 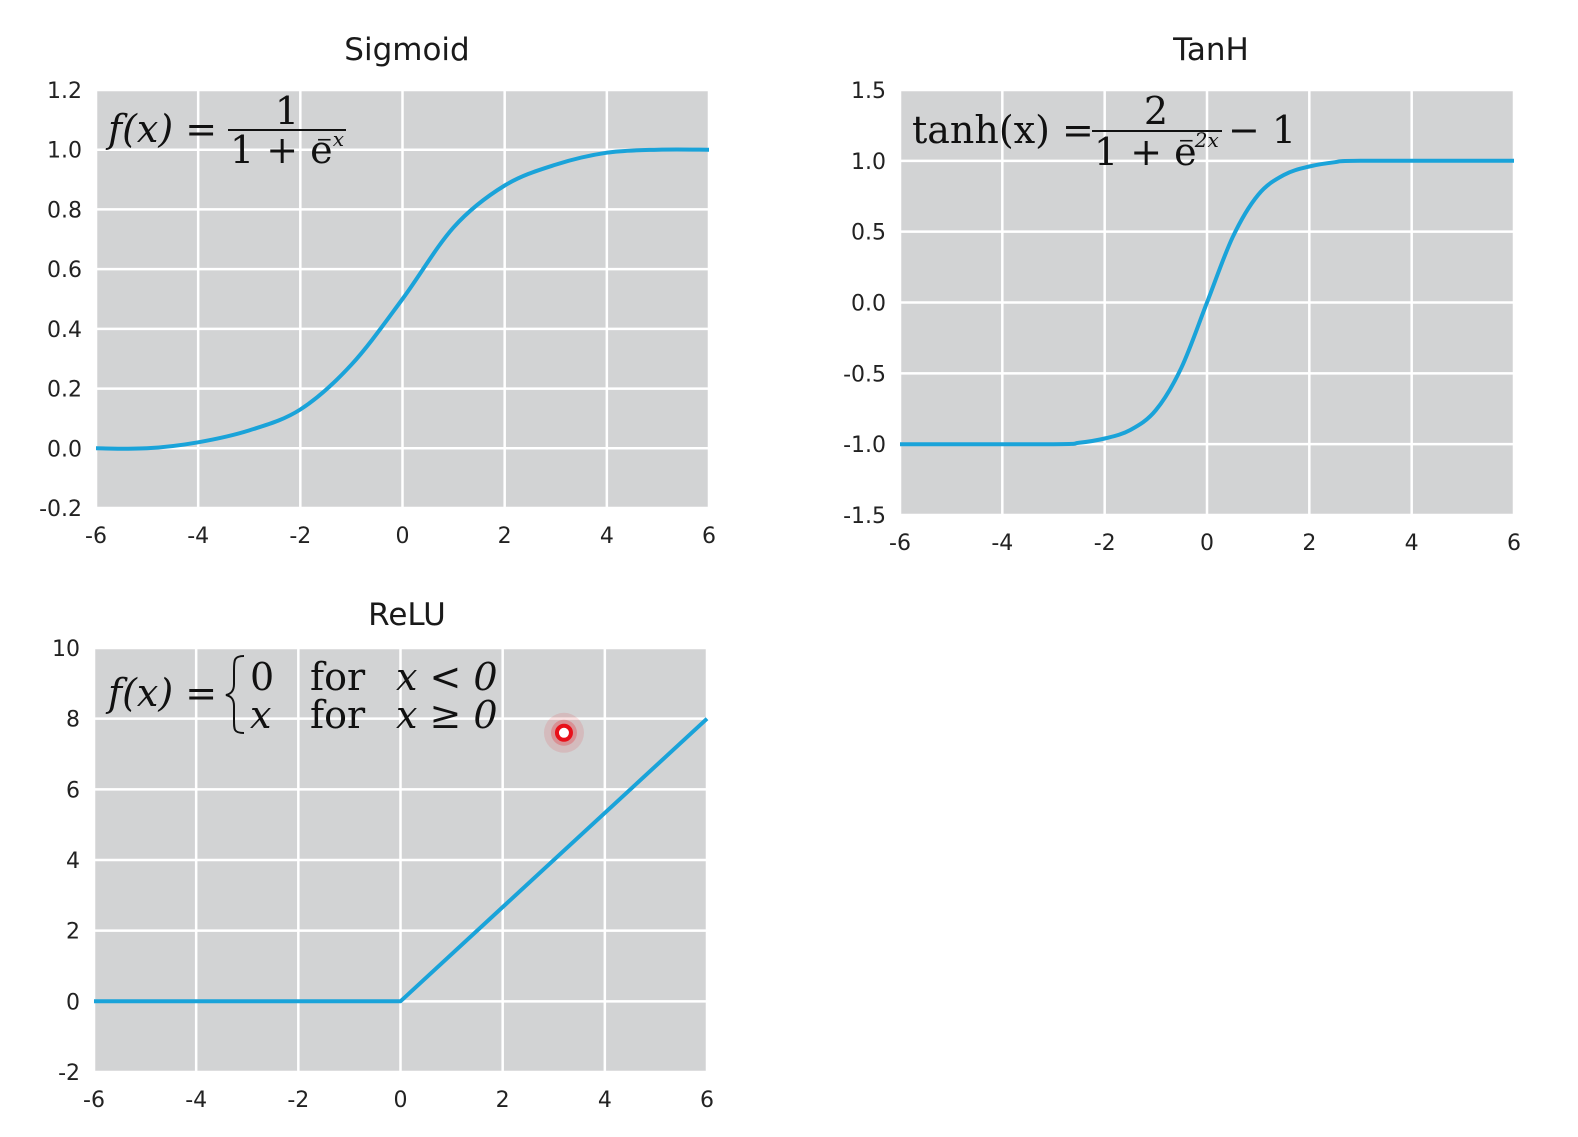 I want to click on sigmoid-formula-denominator: 1 + e, so click(x=281, y=150).